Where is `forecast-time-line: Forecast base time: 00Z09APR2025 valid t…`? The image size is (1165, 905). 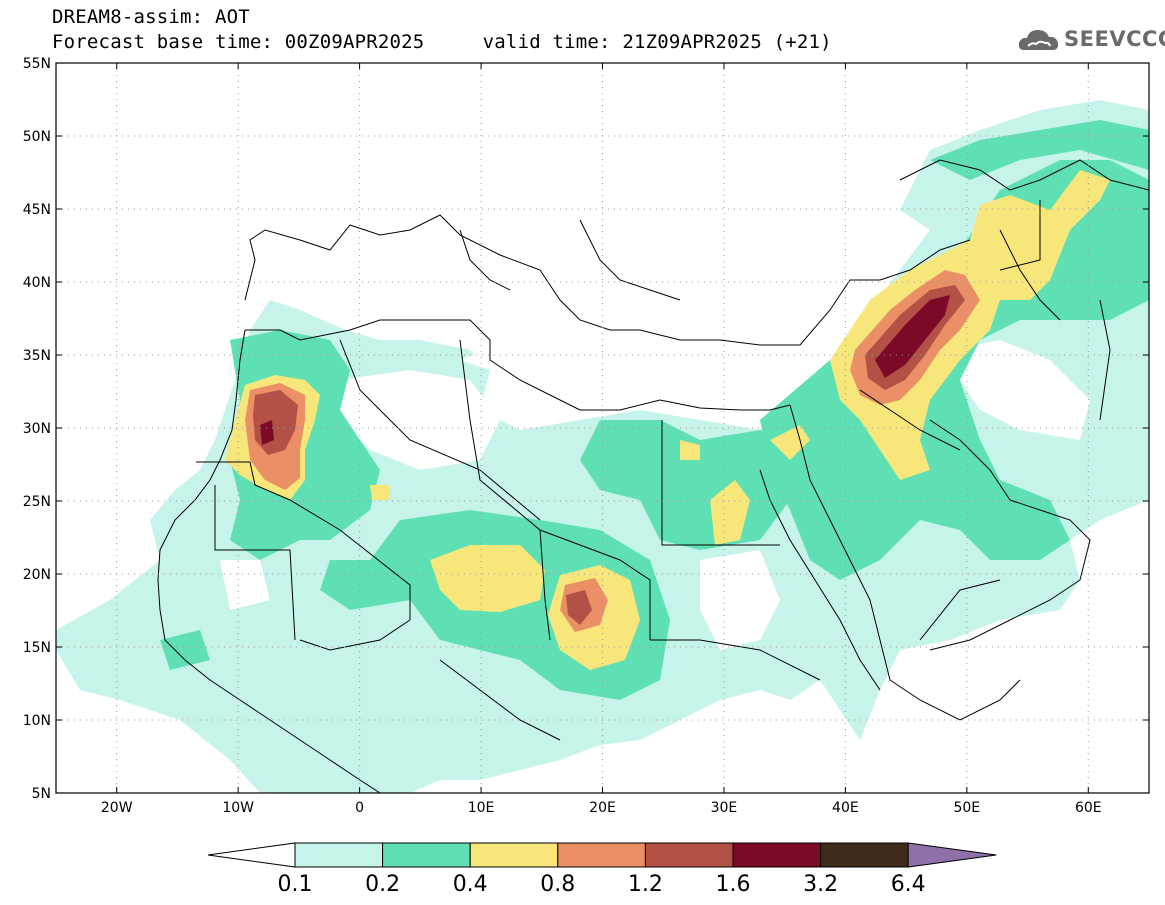
forecast-time-line: Forecast base time: 00Z09APR2025 valid t… is located at coordinates (442, 42).